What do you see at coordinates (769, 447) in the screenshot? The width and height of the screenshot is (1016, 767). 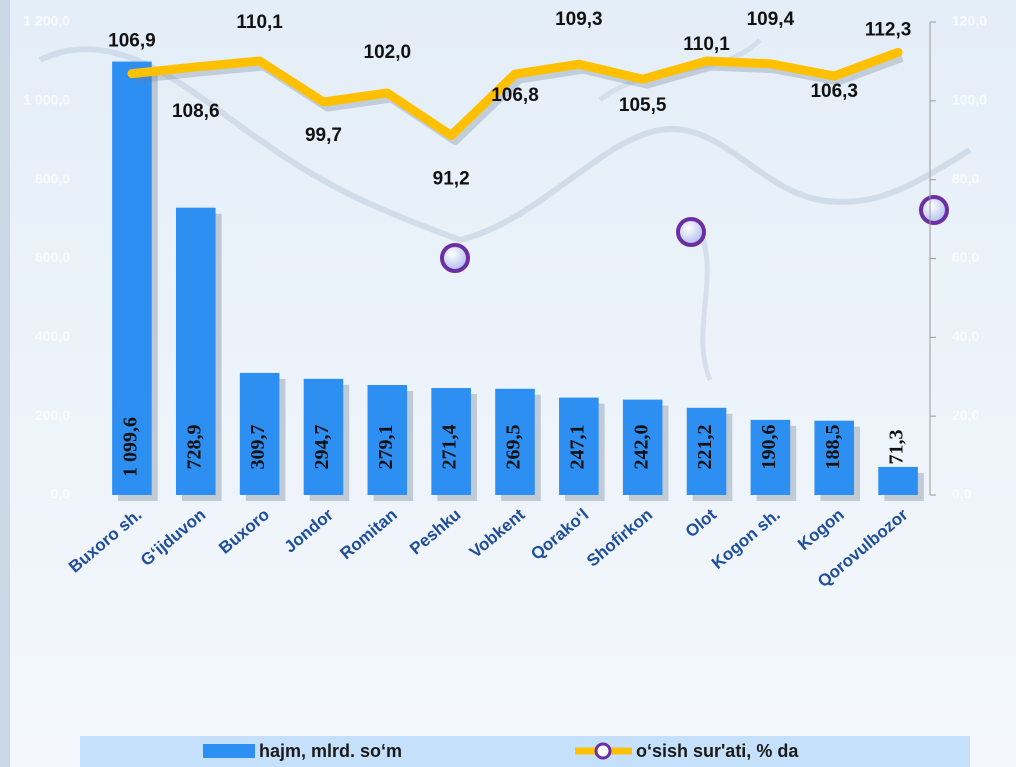 I see `bar-value-label: 190,6` at bounding box center [769, 447].